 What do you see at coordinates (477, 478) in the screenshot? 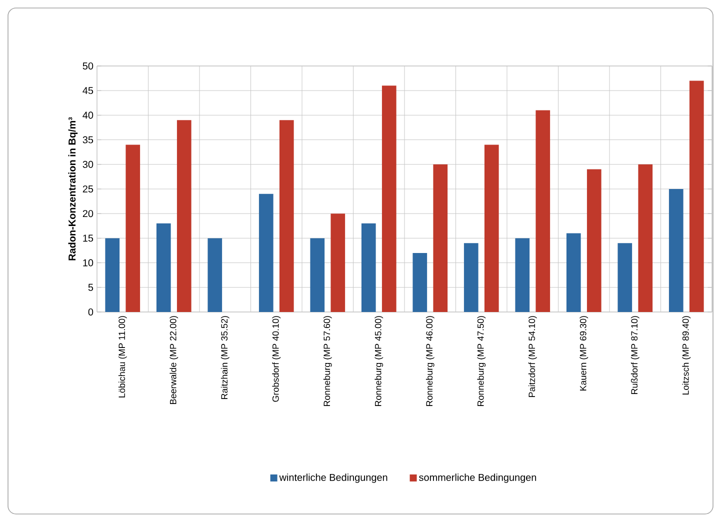
I see `legend-label: sommerliche Bedingungen` at bounding box center [477, 478].